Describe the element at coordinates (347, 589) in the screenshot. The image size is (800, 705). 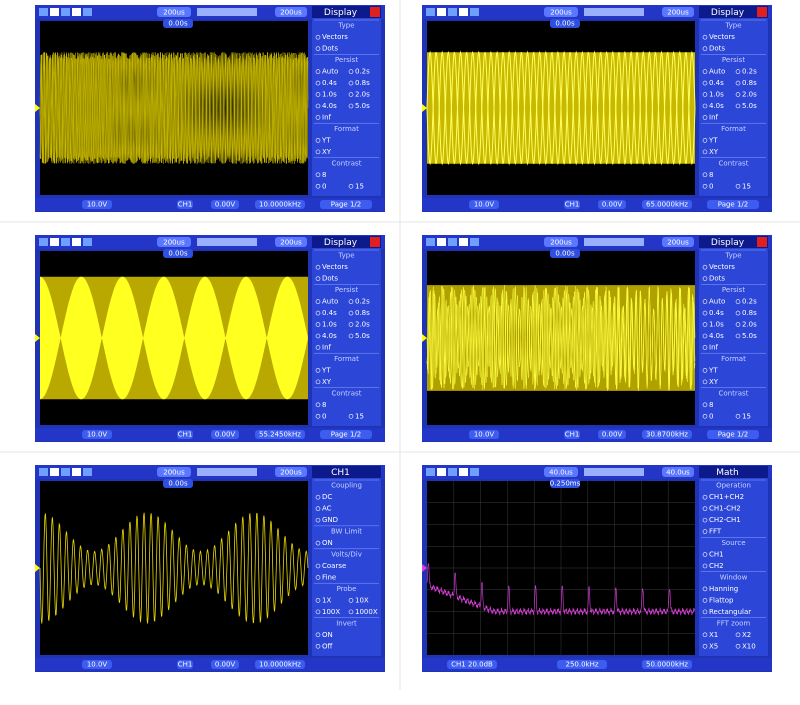
I see `menu-heading: Probe` at that location.